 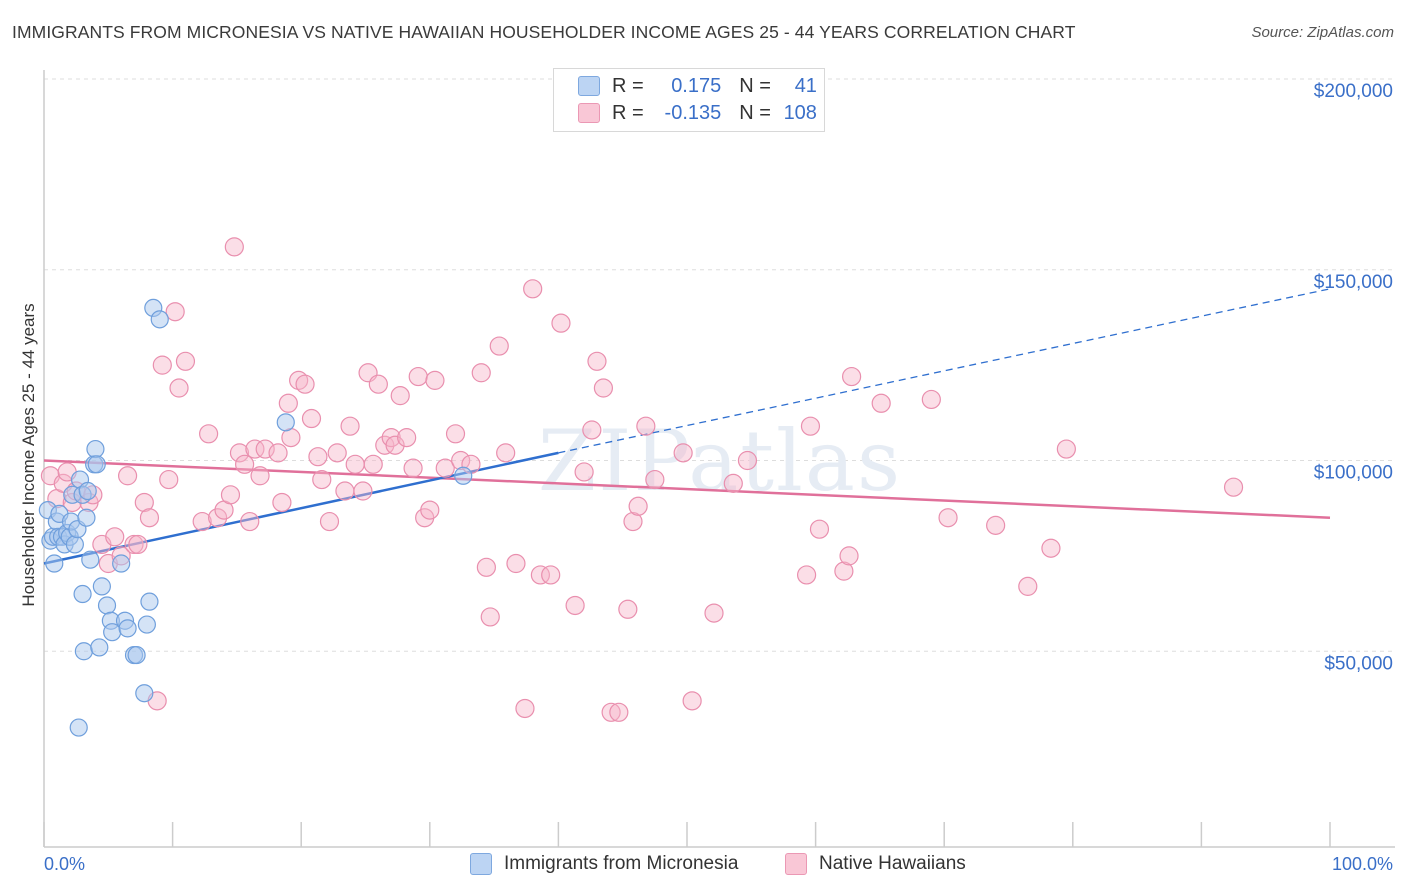 What do you see at coordinates (1358, 663) in the screenshot?
I see `y-tick-label: $50,000` at bounding box center [1358, 663].